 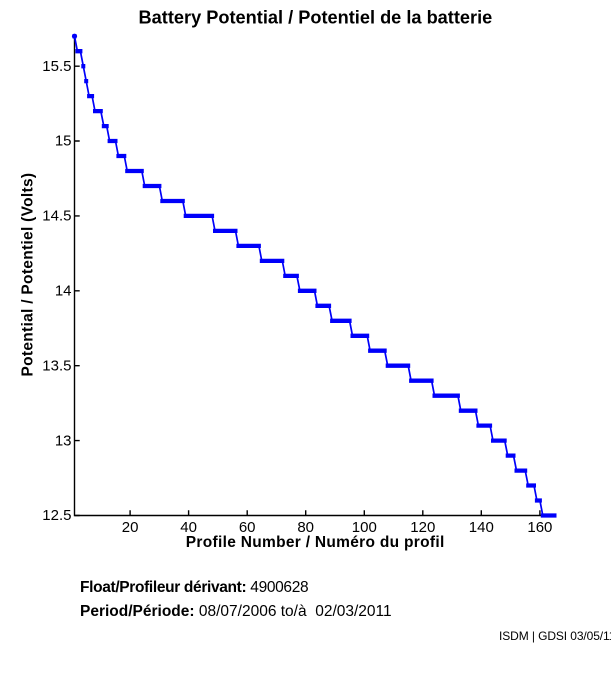 I want to click on svg-text: 100, so click(x=364, y=527).